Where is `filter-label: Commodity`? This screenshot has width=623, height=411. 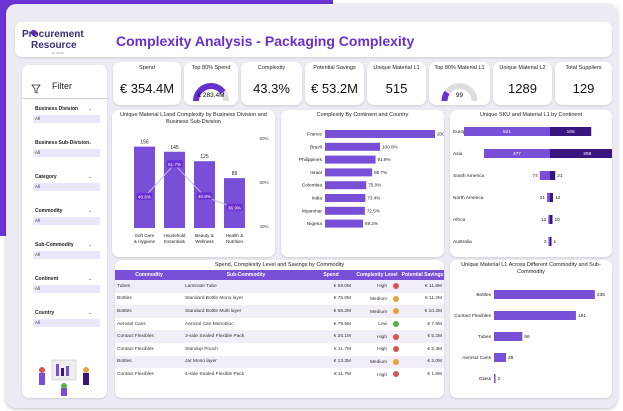 filter-label: Commodity is located at coordinates (49, 211).